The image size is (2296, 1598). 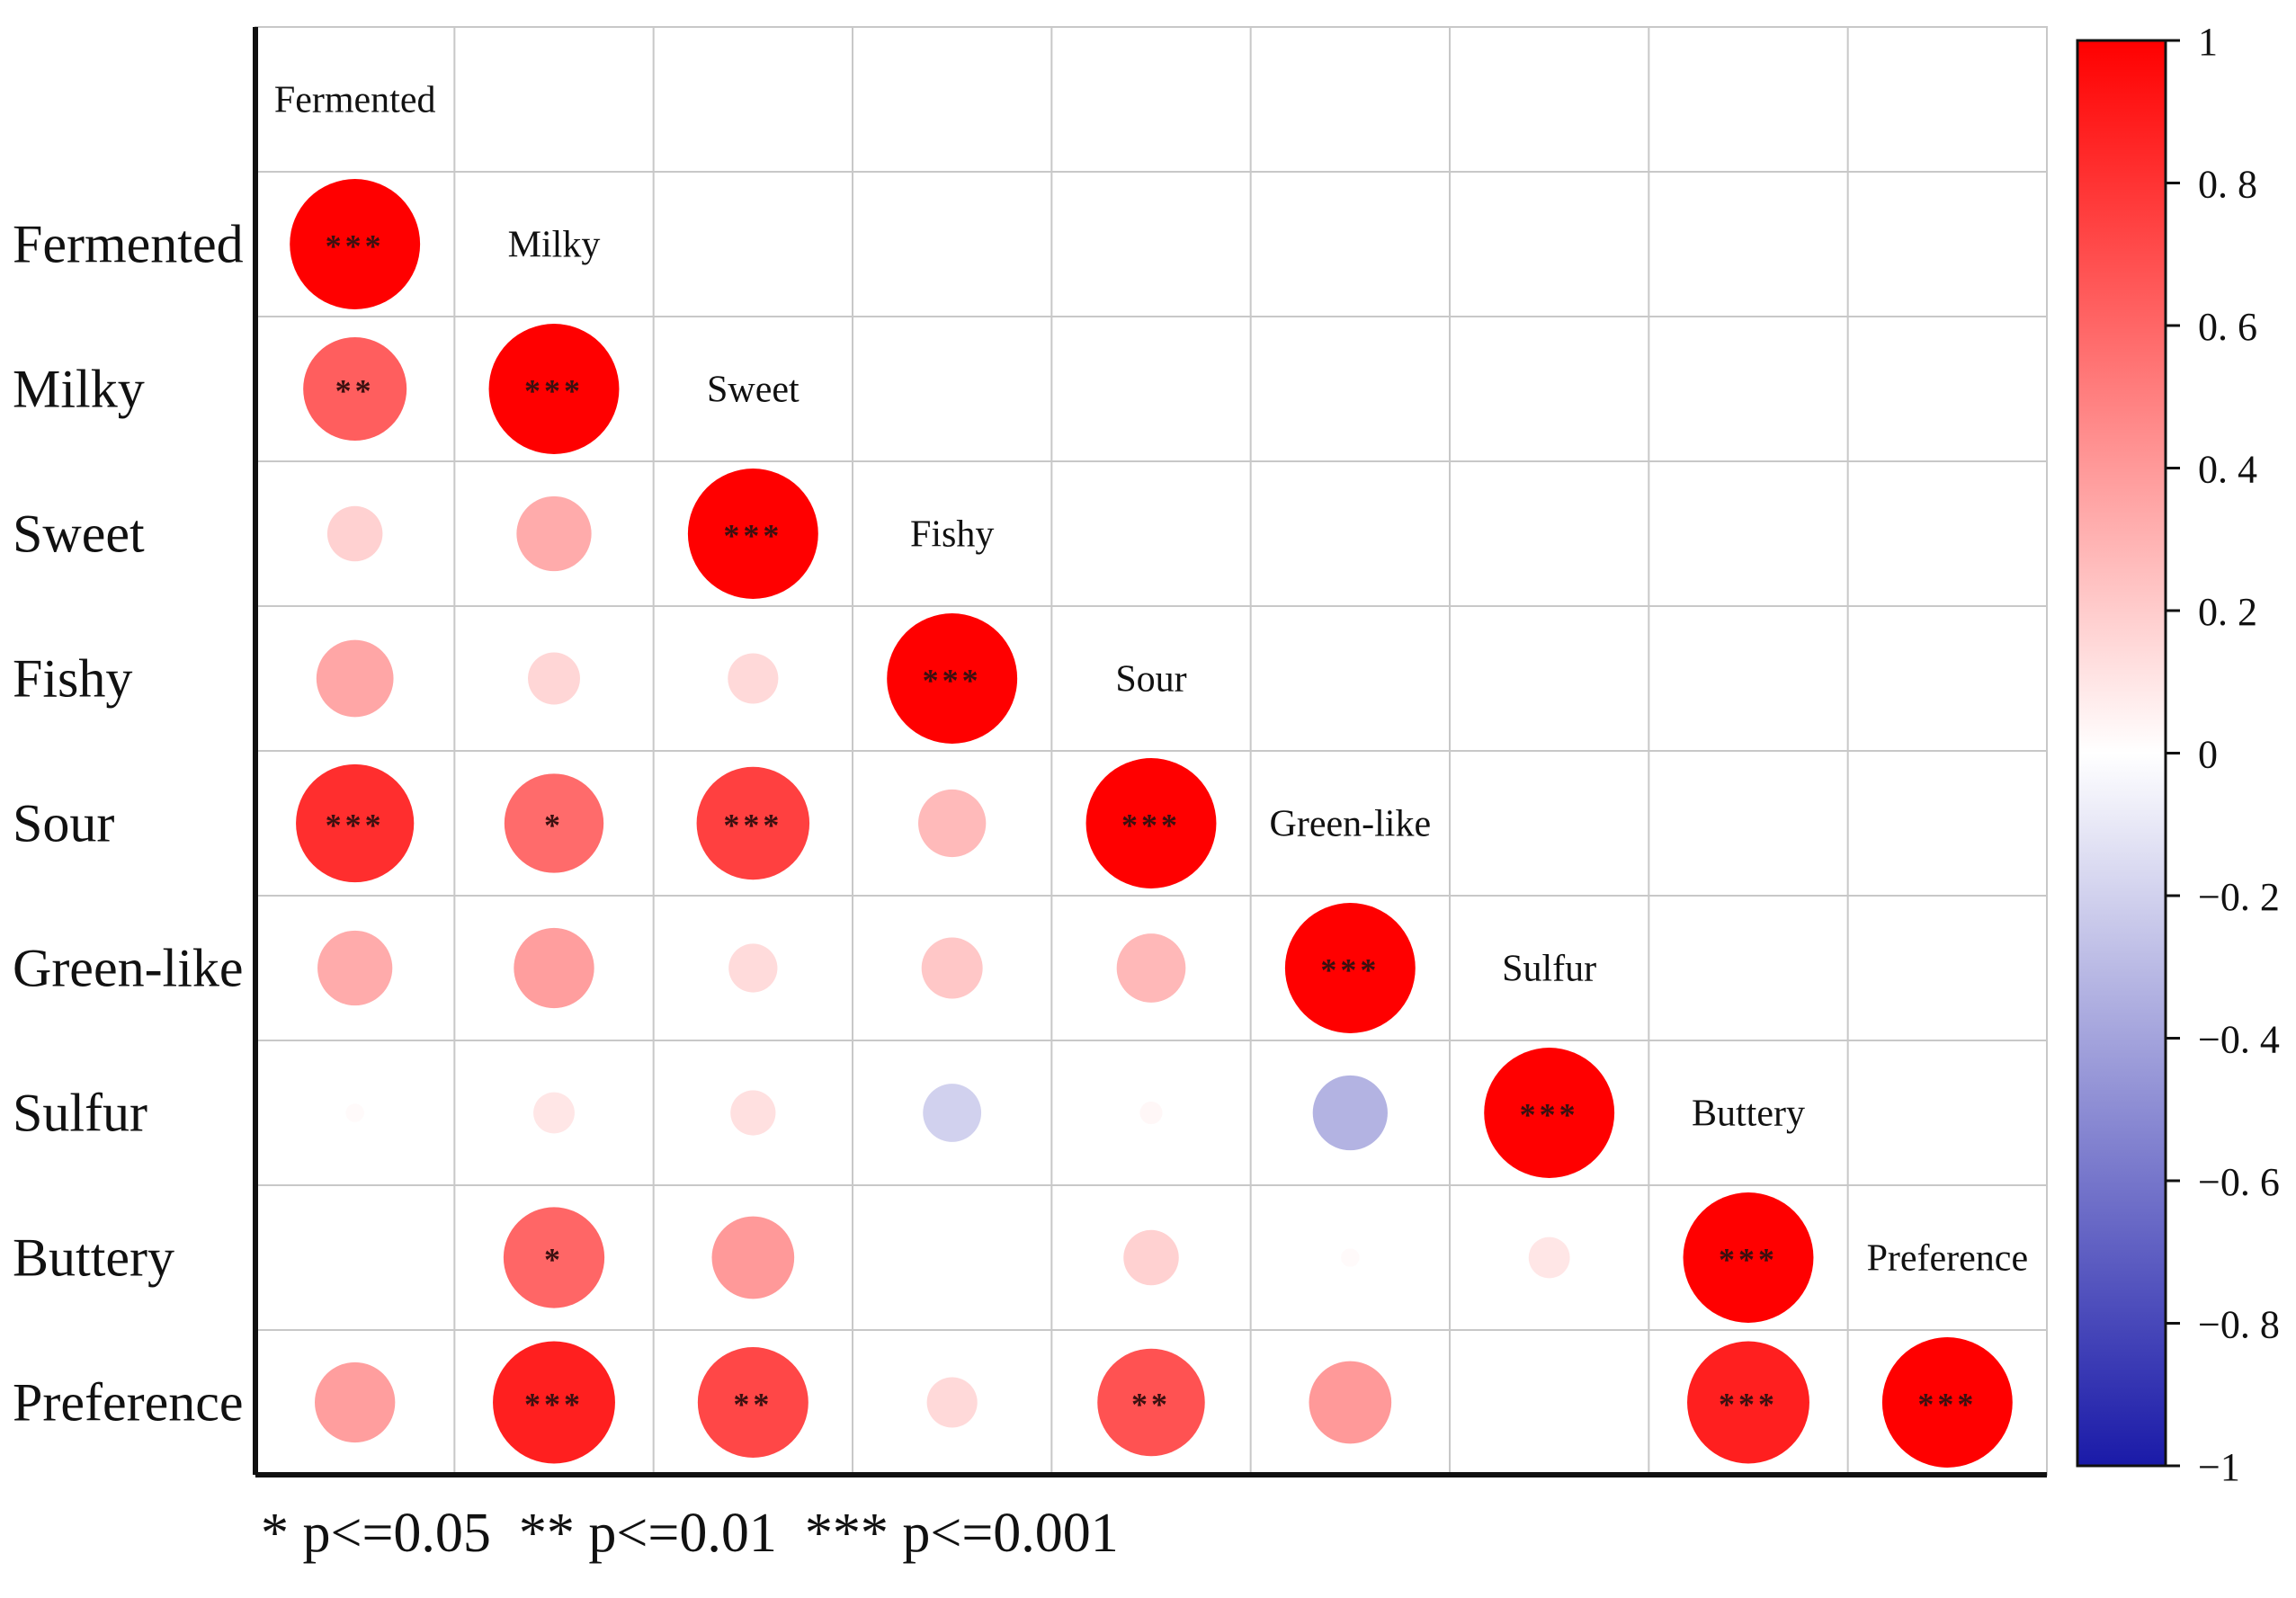 I want to click on colorbar-tick-label: 0. 4, so click(x=2228, y=470).